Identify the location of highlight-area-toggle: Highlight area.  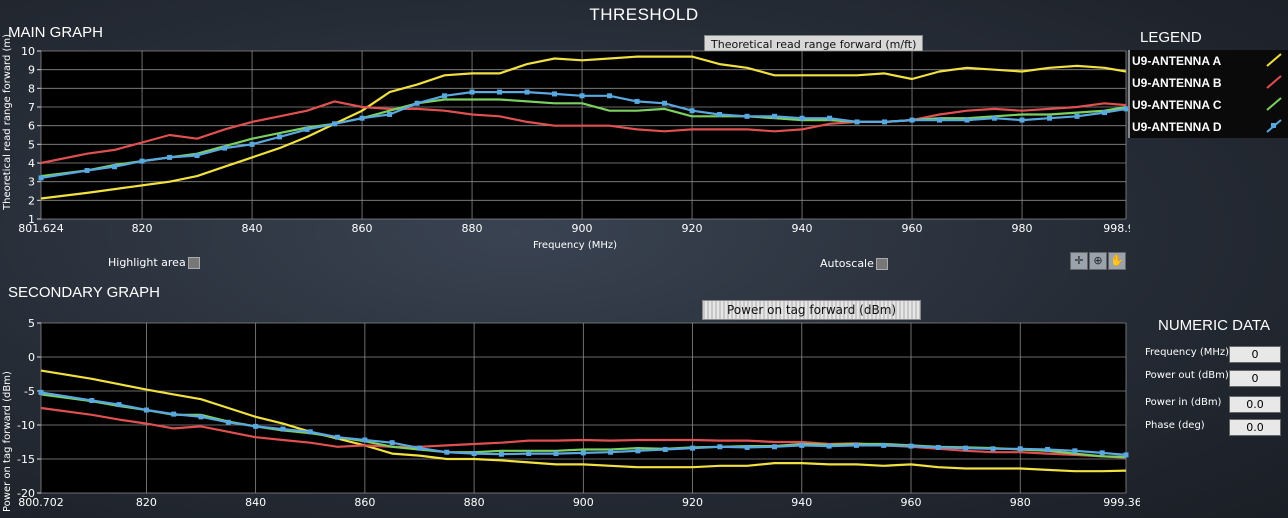
(154, 262).